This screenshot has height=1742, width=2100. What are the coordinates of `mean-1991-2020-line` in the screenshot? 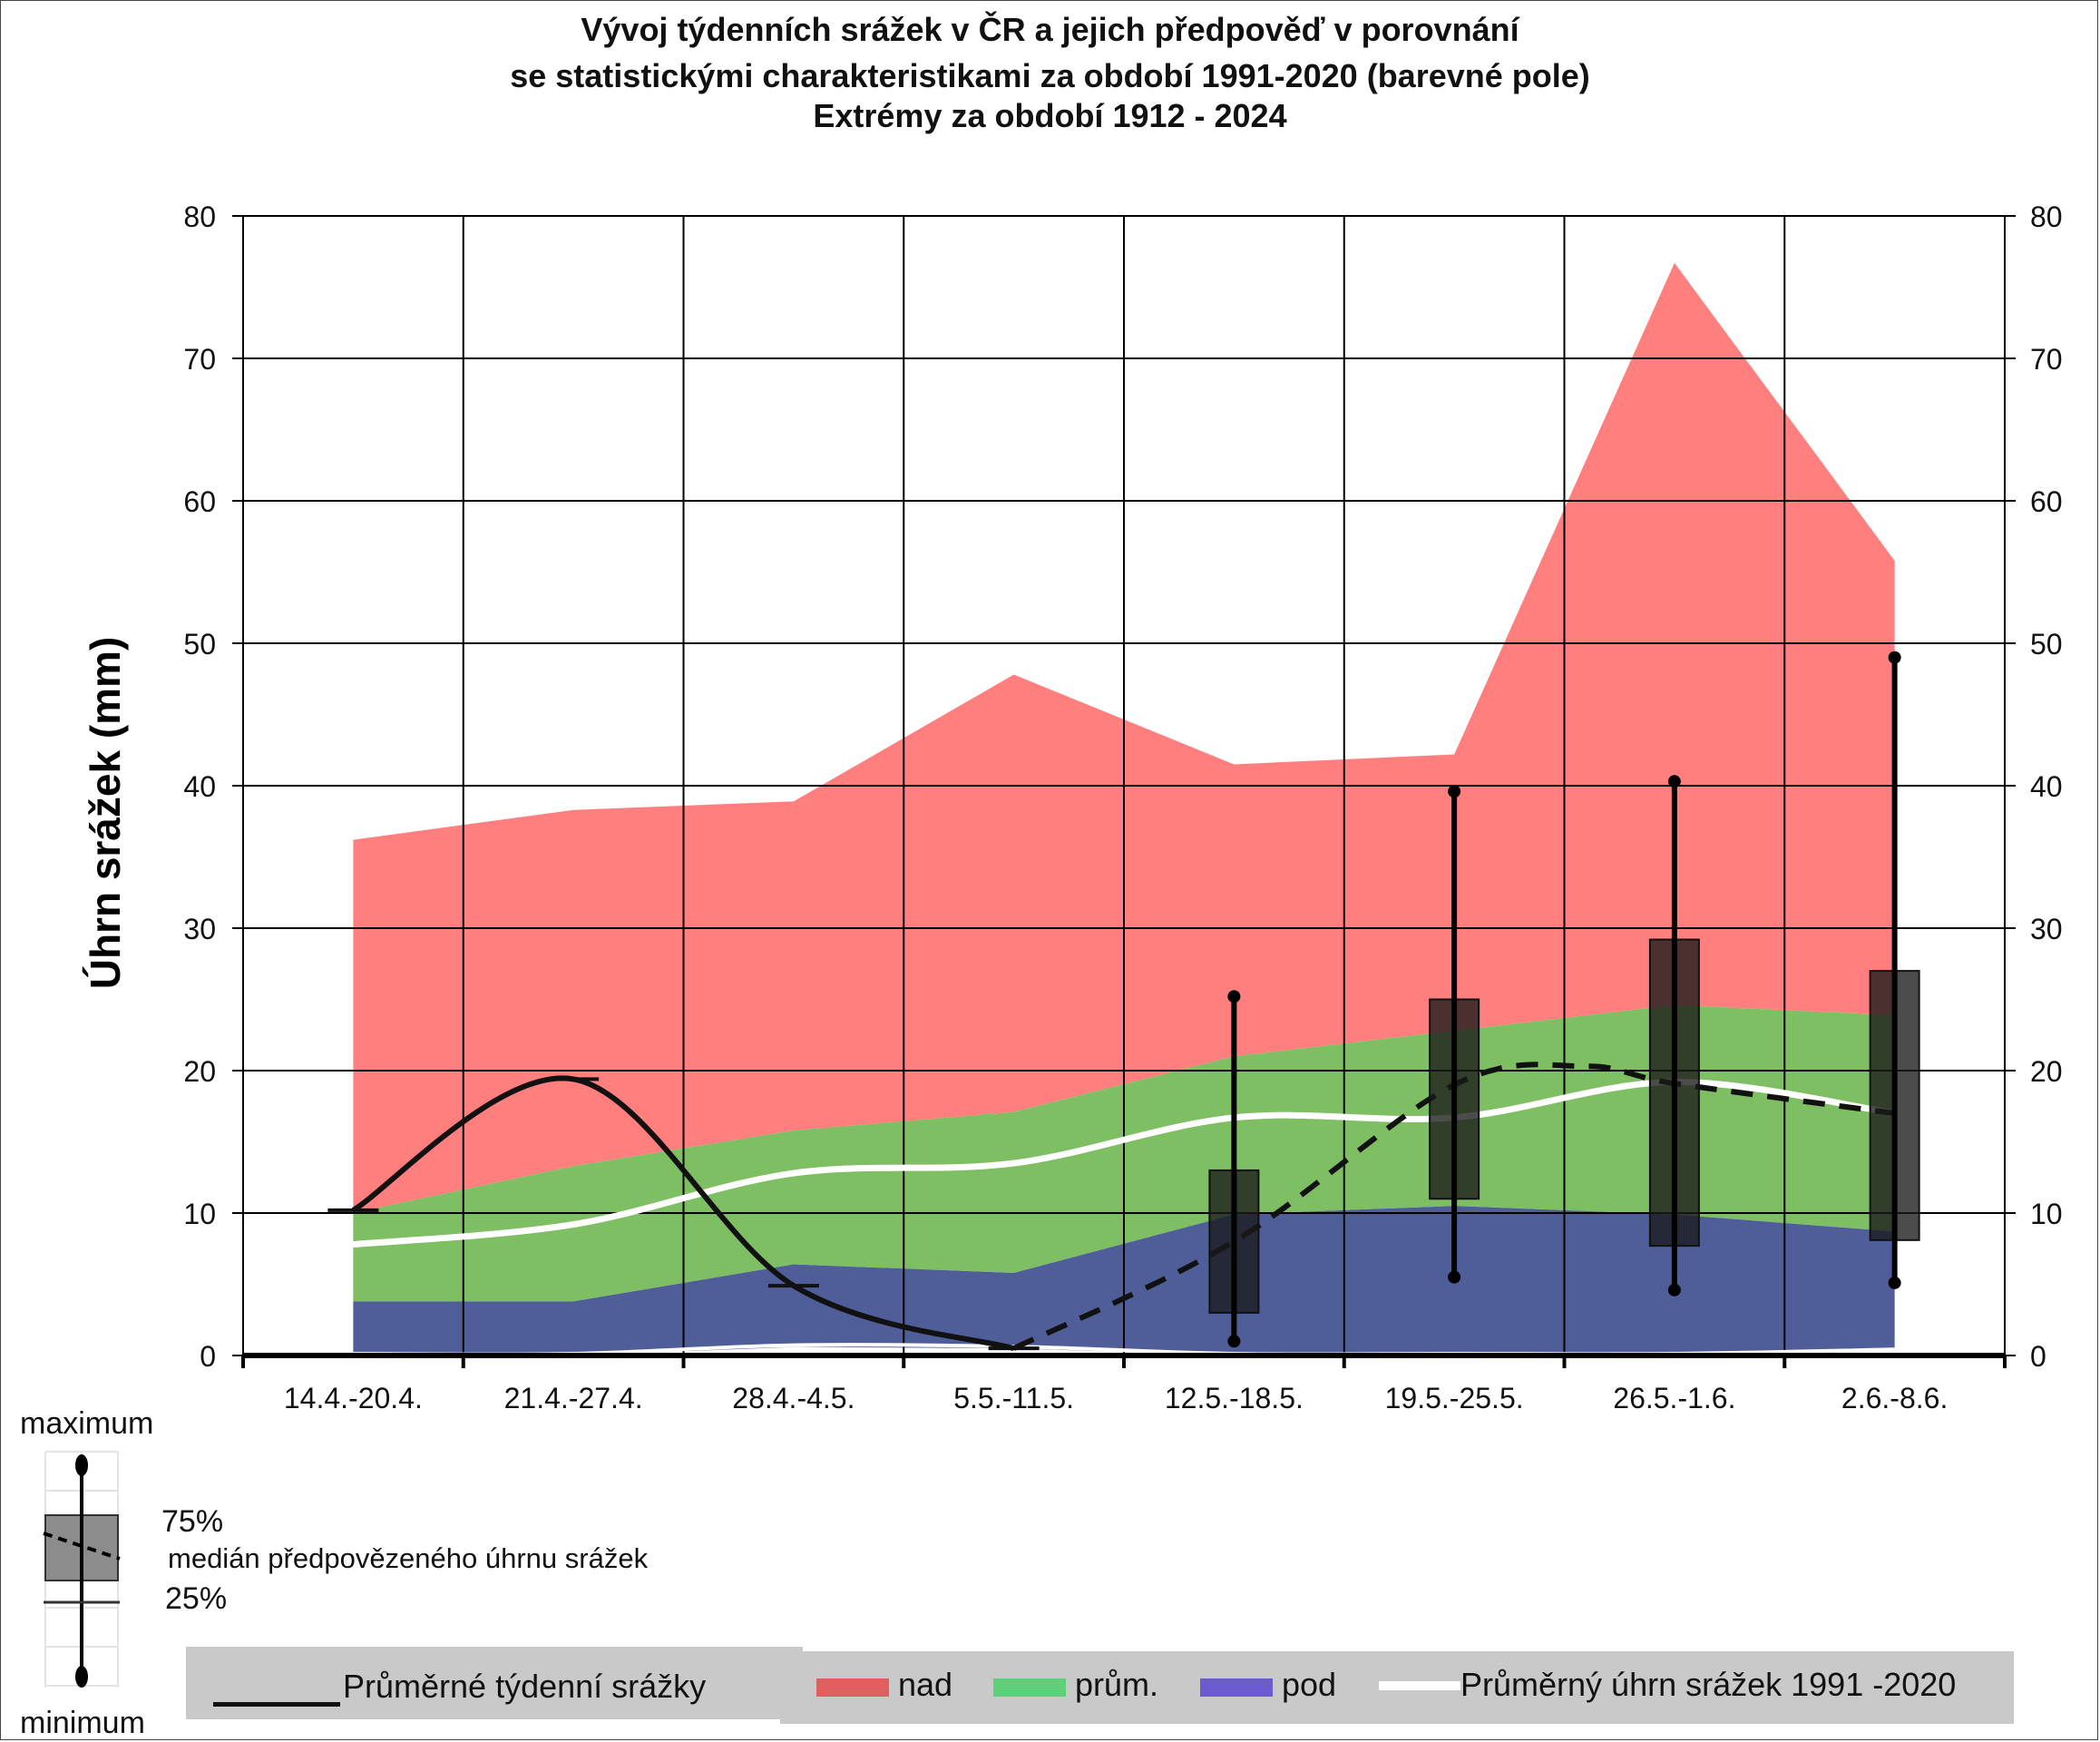 It's located at (1125, 1163).